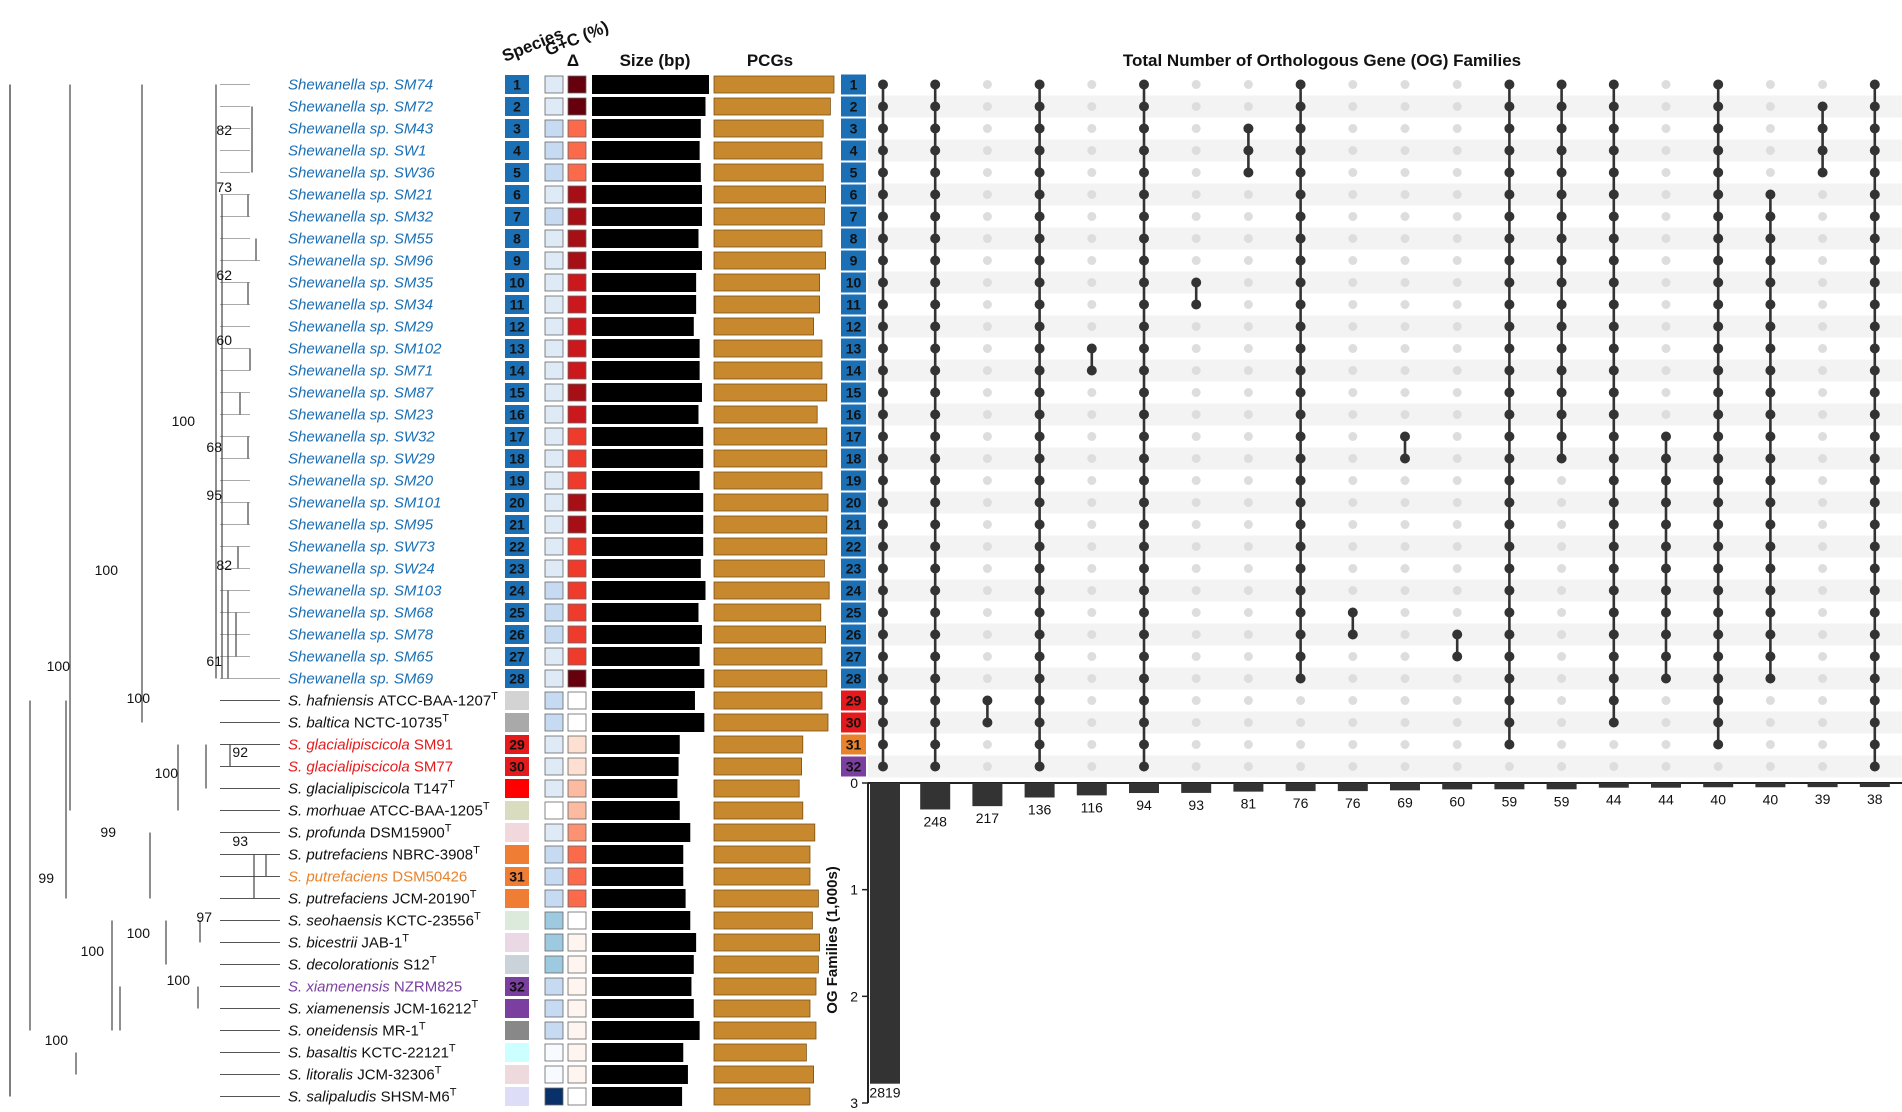 The image size is (1902, 1112). What do you see at coordinates (517, 283) in the screenshot?
I see `species-badge: 10` at bounding box center [517, 283].